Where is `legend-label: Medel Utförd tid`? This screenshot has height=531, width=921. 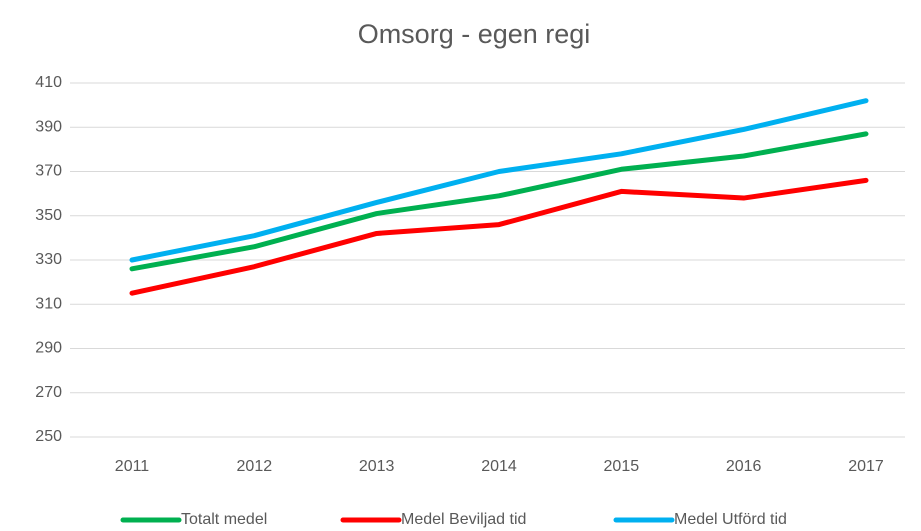
legend-label: Medel Utförd tid is located at coordinates (730, 519).